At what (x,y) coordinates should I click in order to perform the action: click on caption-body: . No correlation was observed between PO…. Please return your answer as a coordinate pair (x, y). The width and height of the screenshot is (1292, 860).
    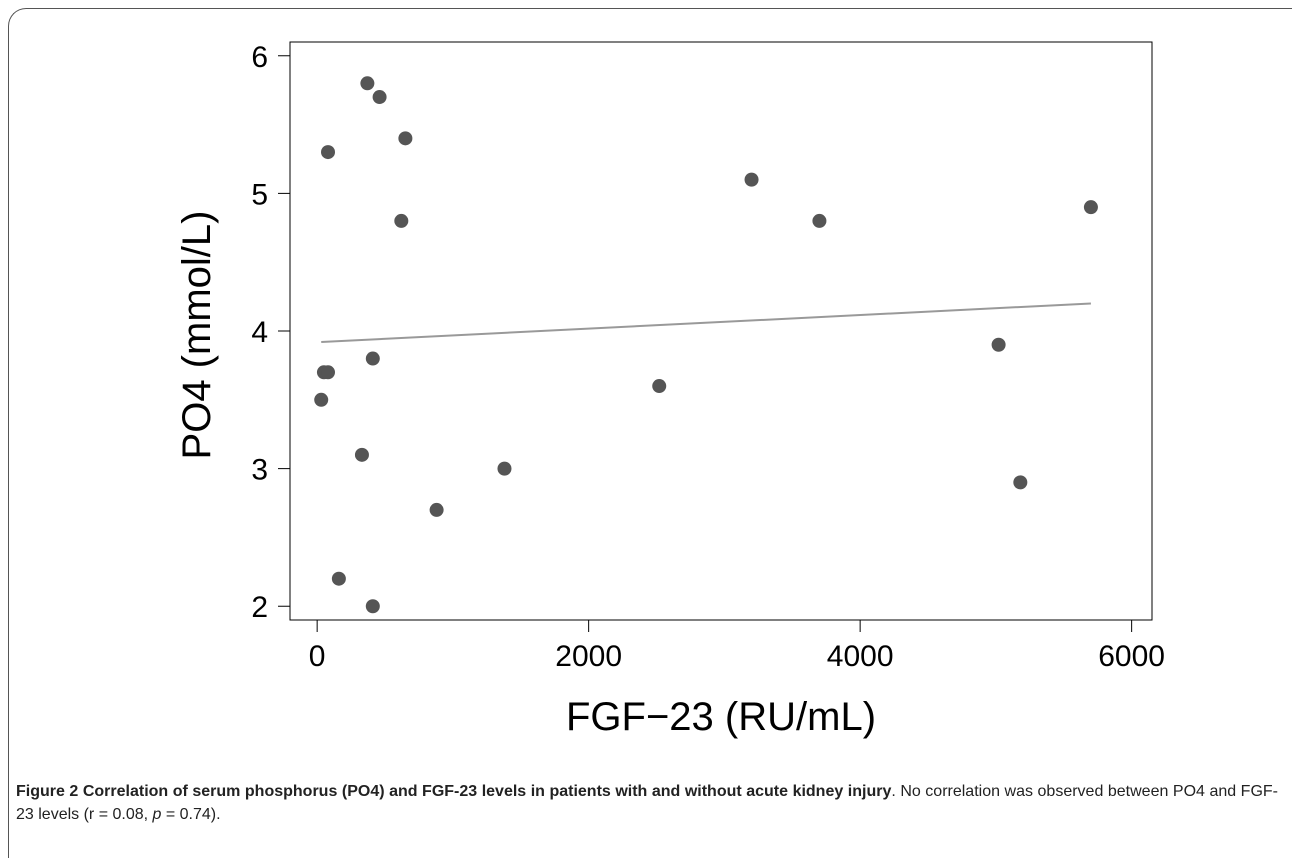
    Looking at the image, I should click on (647, 803).